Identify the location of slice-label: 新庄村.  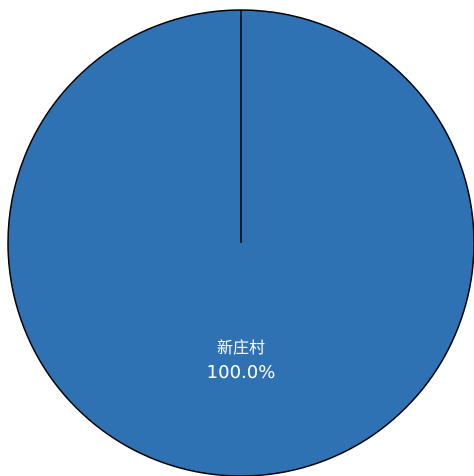
(241, 347).